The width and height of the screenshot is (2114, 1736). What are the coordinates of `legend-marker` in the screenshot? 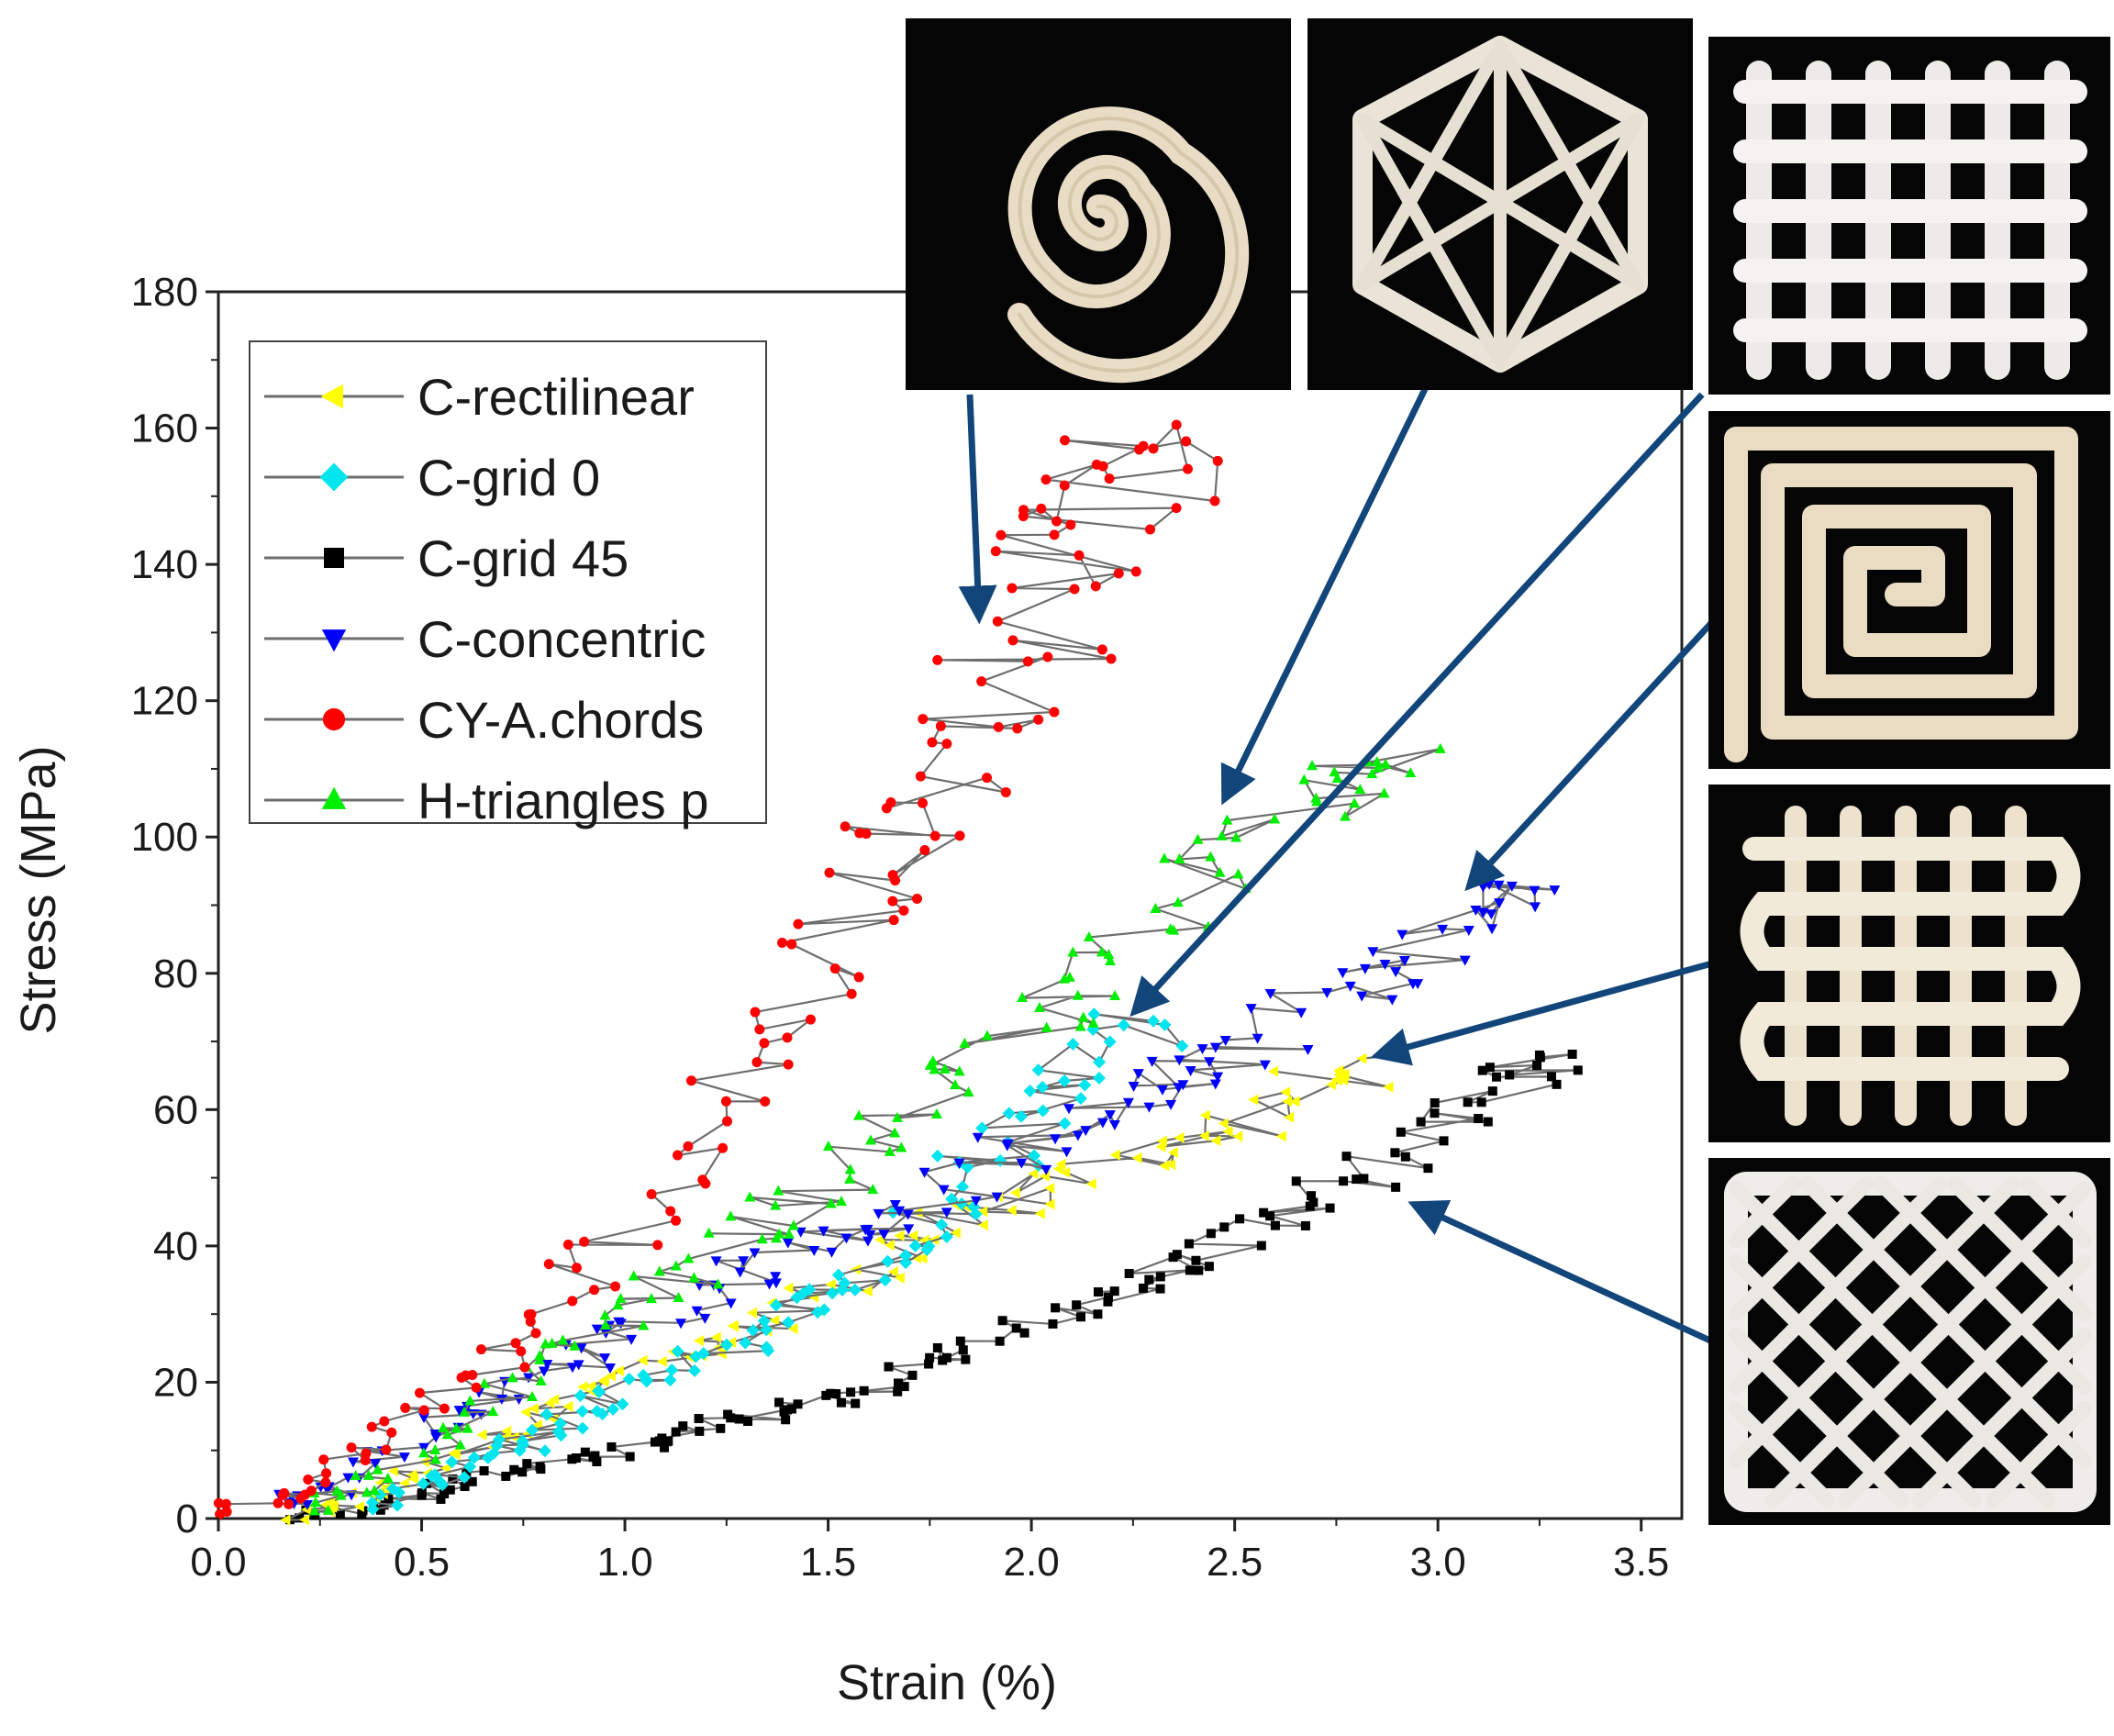 It's located at (331, 397).